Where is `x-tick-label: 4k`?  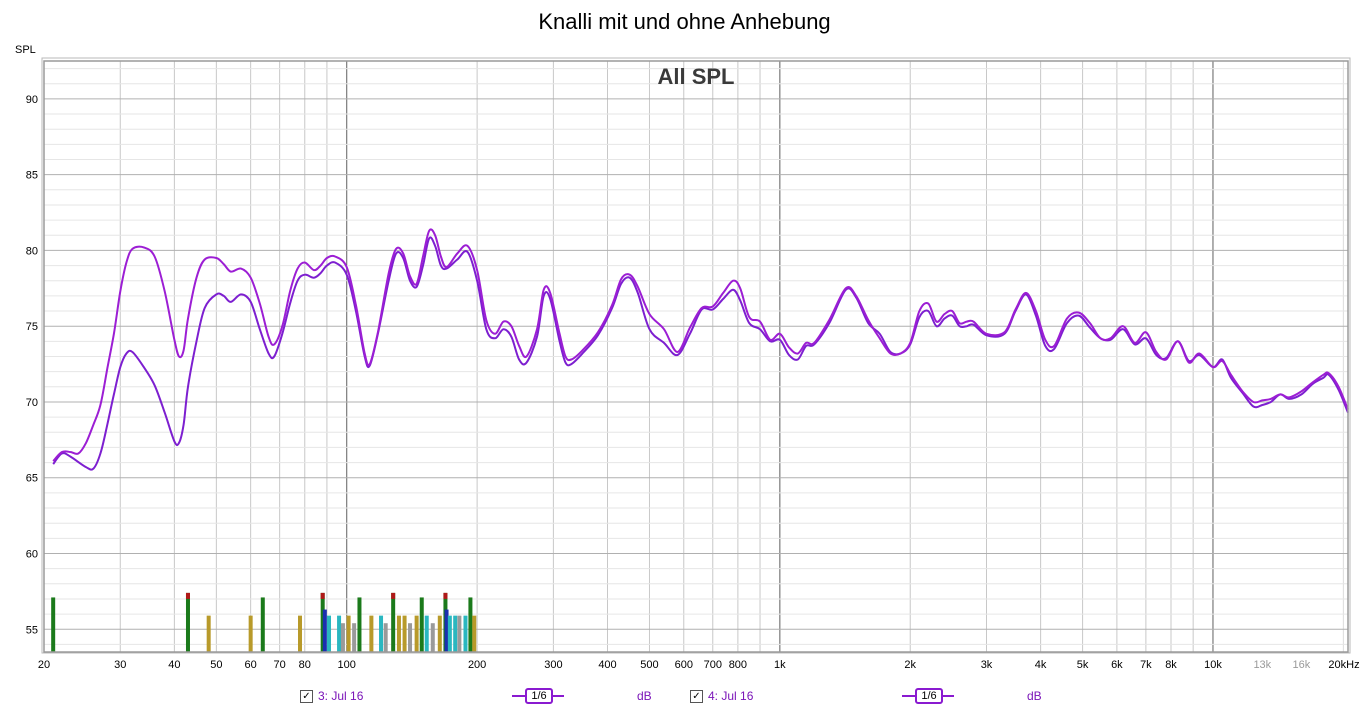
x-tick-label: 4k is located at coordinates (1041, 665).